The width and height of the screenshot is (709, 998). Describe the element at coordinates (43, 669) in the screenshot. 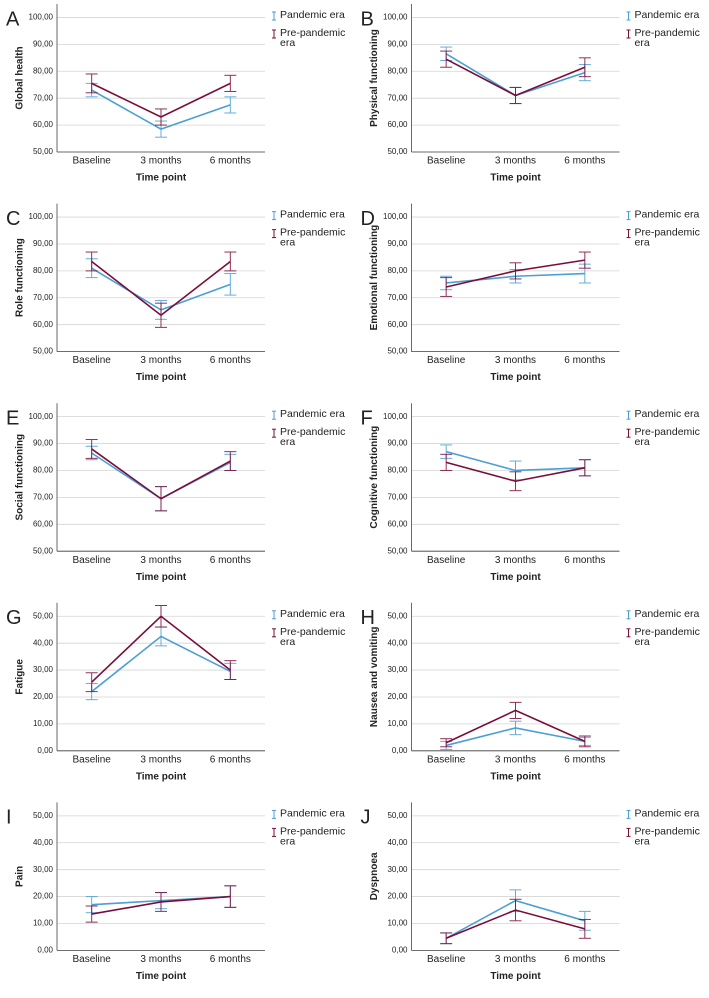

I see `y-tick-label: 30,00` at that location.